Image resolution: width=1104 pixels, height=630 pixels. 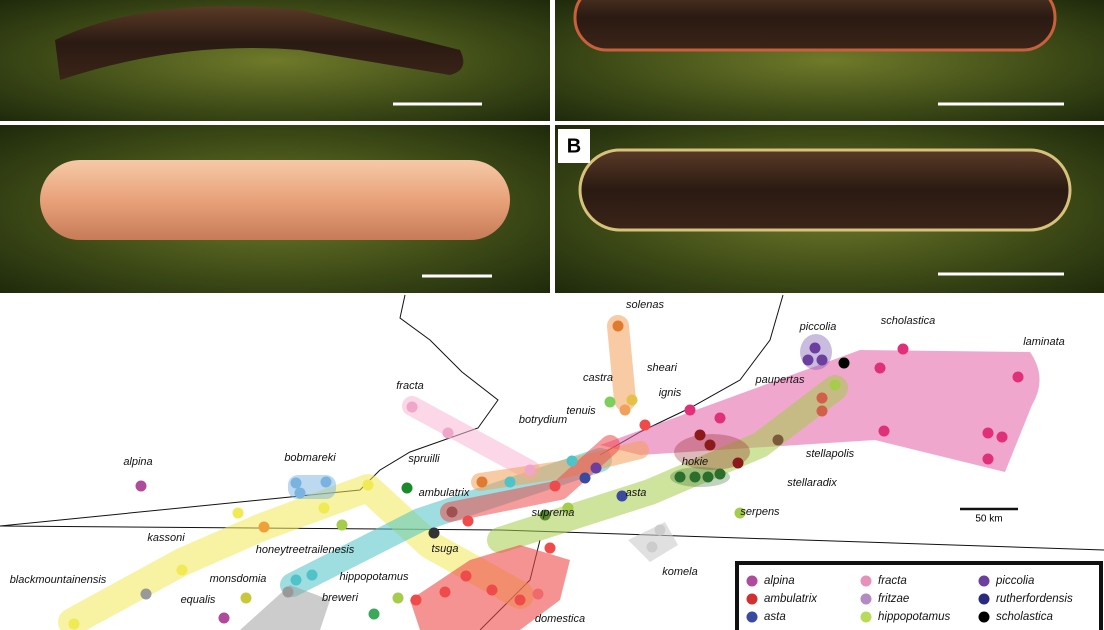 I want to click on map-label: fracta, so click(x=410, y=386).